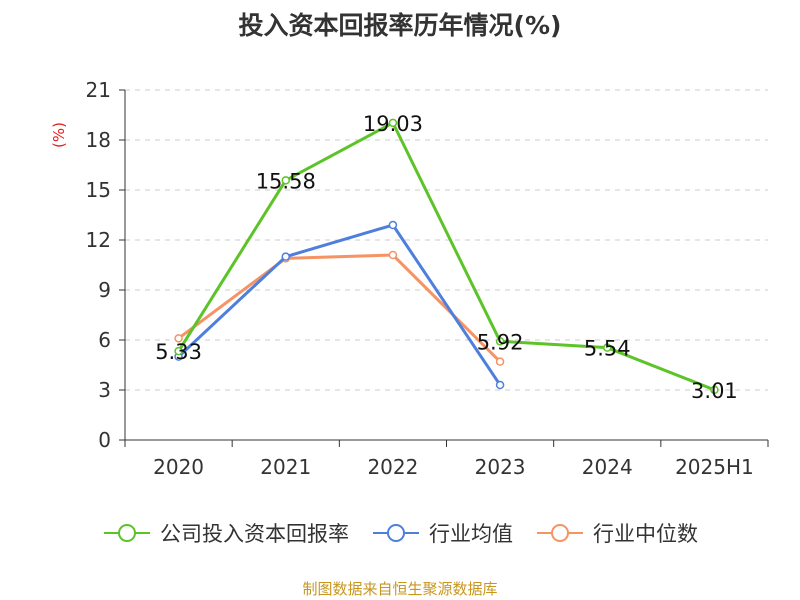 The height and width of the screenshot is (600, 800). I want to click on x-tick-label: 2020, so click(178, 467).